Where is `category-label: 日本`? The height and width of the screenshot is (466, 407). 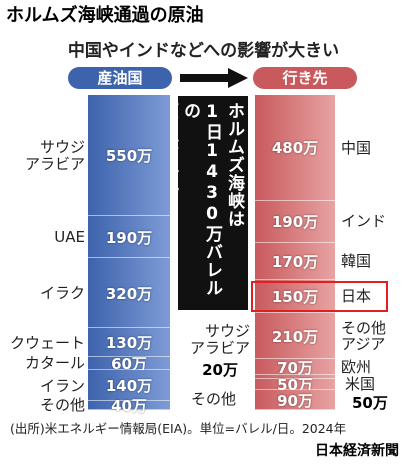 category-label: 日本 is located at coordinates (356, 296).